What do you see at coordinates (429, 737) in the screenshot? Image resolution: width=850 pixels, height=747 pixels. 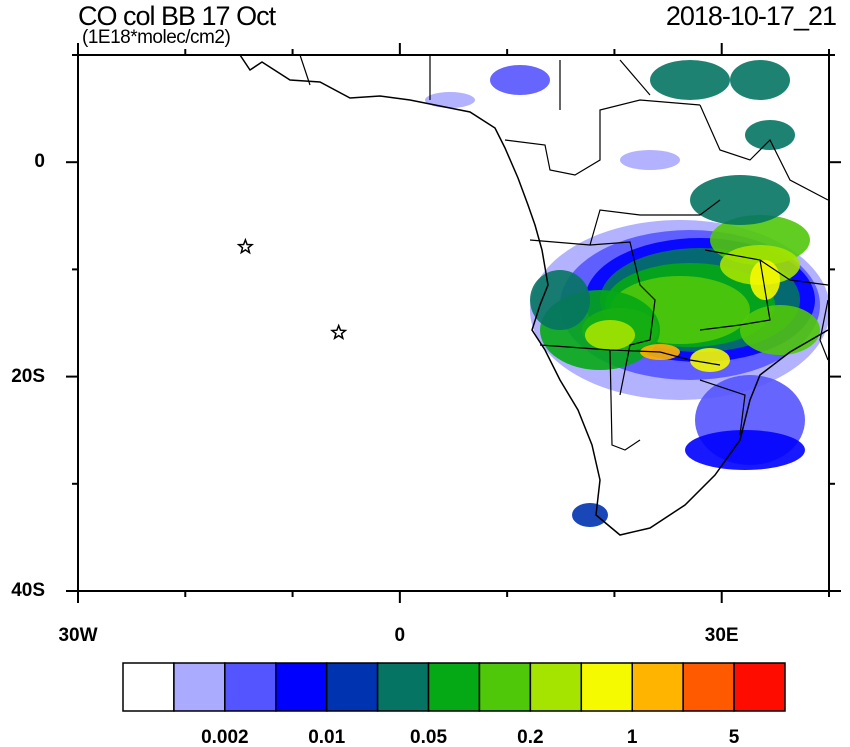 I see `colorbar-label: 0.05` at bounding box center [429, 737].